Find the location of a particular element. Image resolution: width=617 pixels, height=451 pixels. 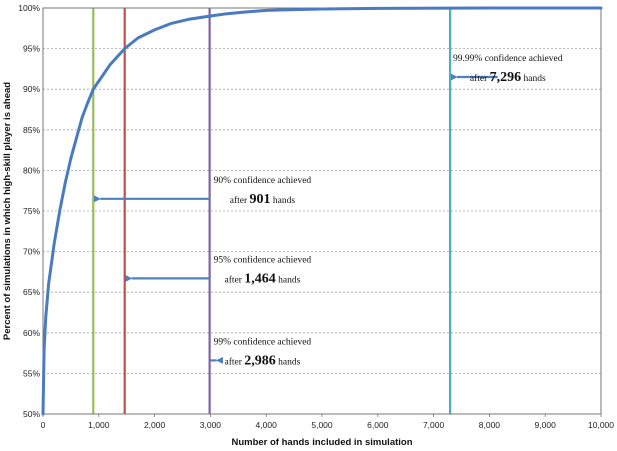

annotation-line2: after 901 hands is located at coordinates (263, 199).